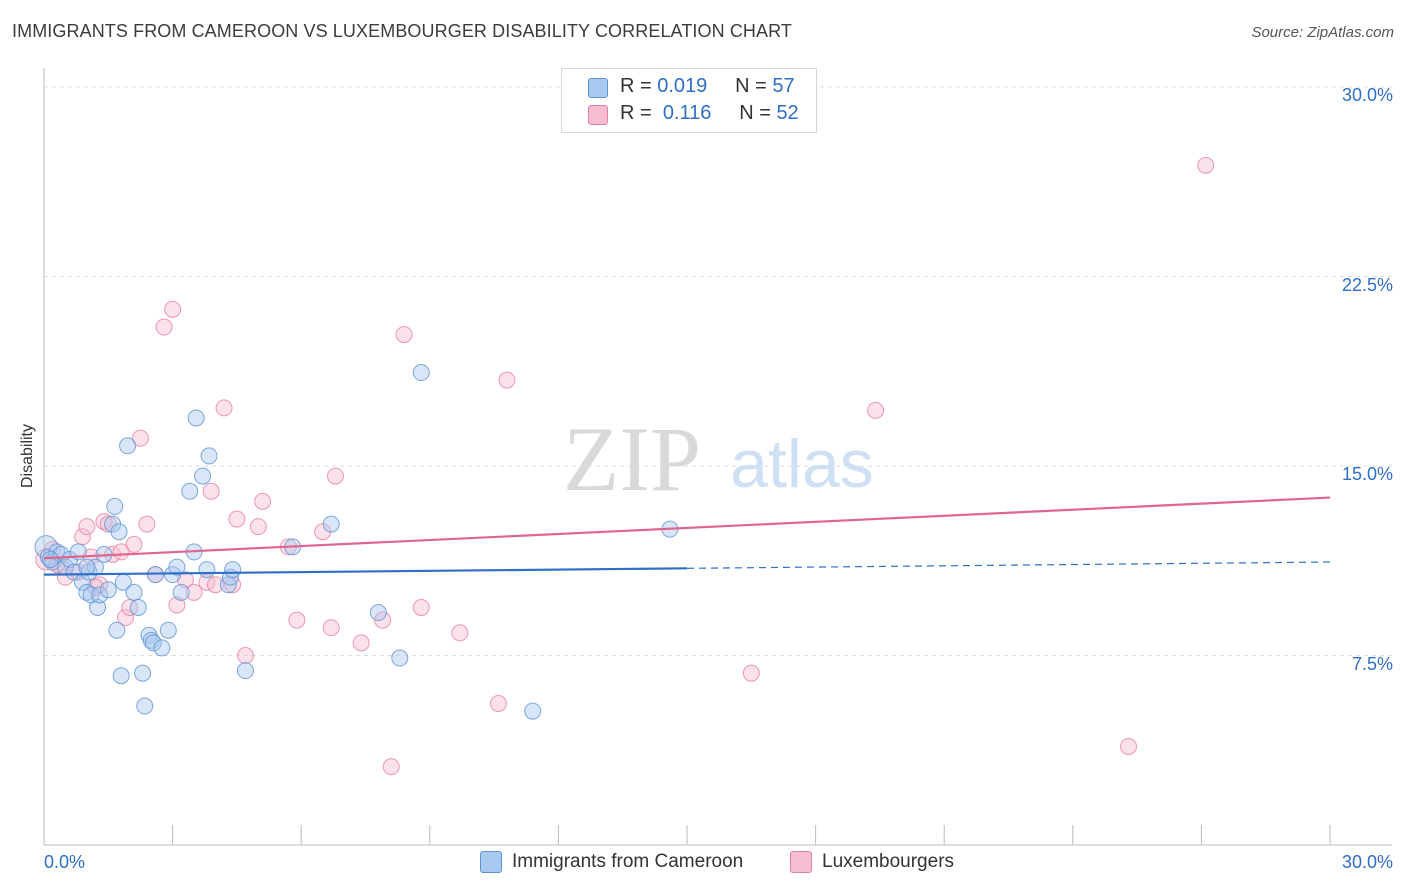 This screenshot has width=1406, height=892. Describe the element at coordinates (1367, 474) in the screenshot. I see `y-tick-label-1: 15.0%` at that location.